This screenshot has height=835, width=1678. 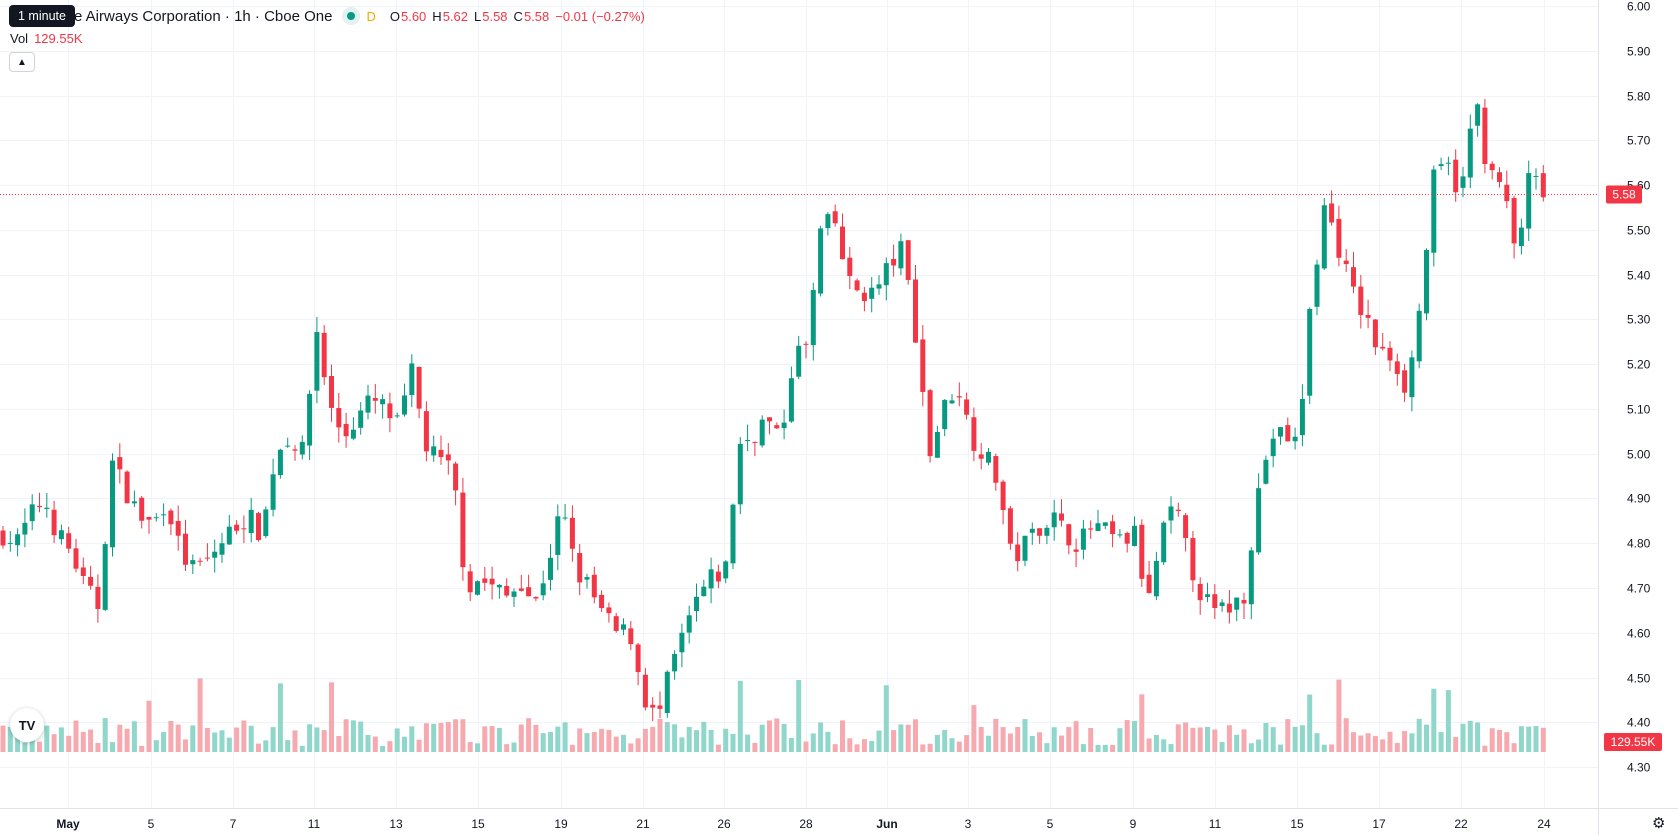 What do you see at coordinates (643, 824) in the screenshot?
I see `time-tick-label: 21` at bounding box center [643, 824].